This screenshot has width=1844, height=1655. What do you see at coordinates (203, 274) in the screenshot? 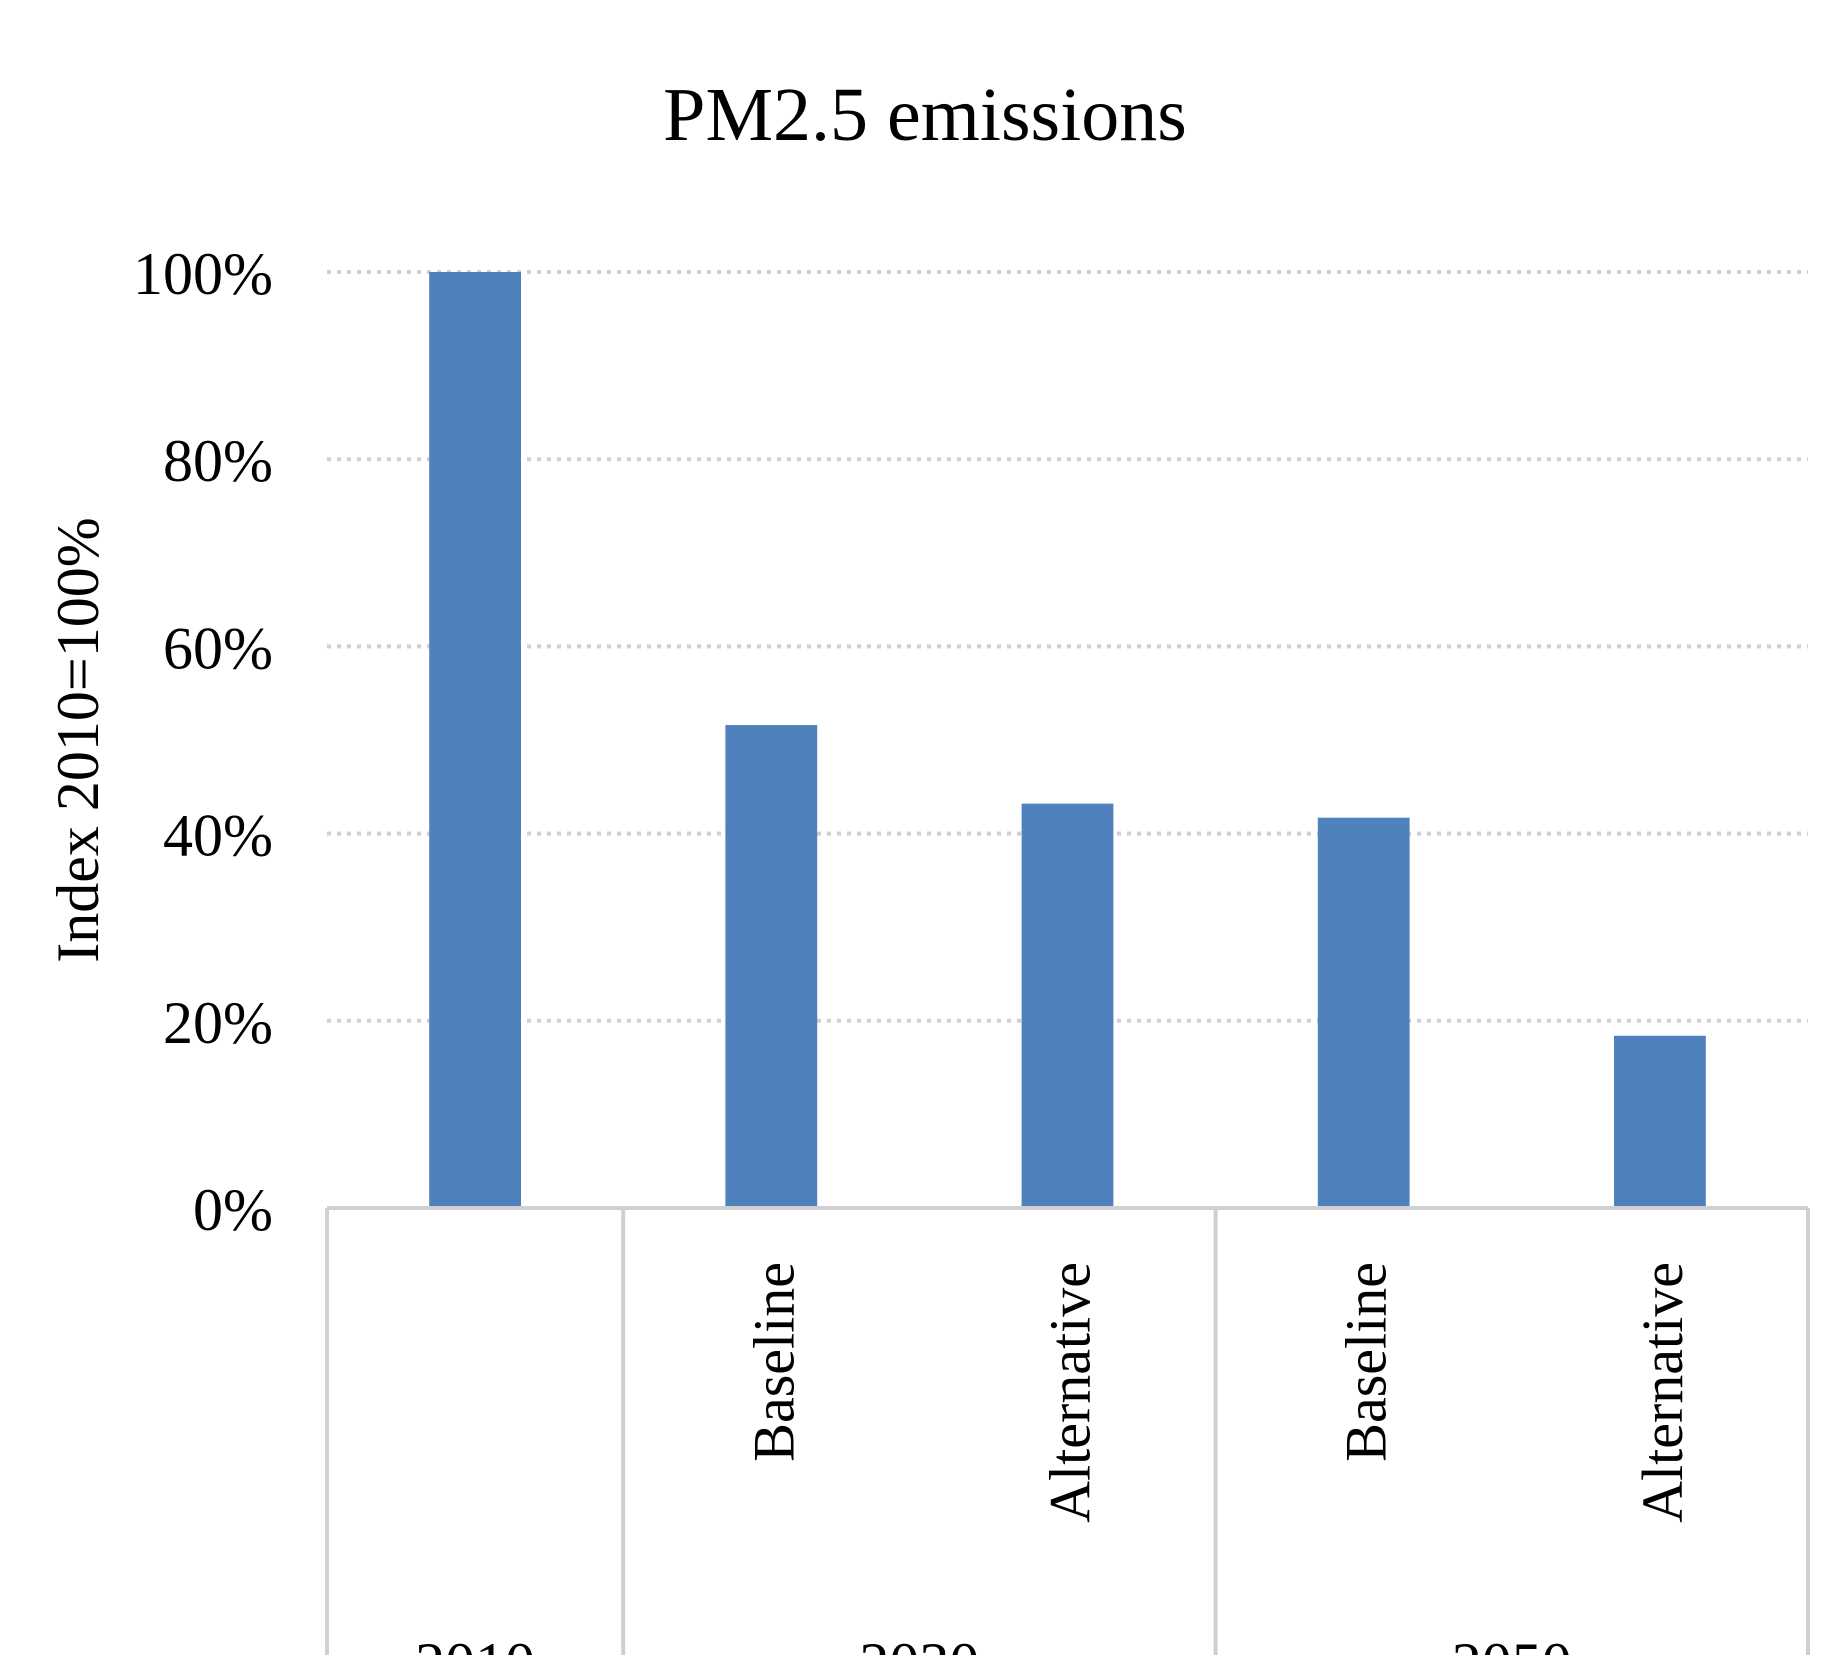
I see `y-tick-label: 100%` at bounding box center [203, 274].